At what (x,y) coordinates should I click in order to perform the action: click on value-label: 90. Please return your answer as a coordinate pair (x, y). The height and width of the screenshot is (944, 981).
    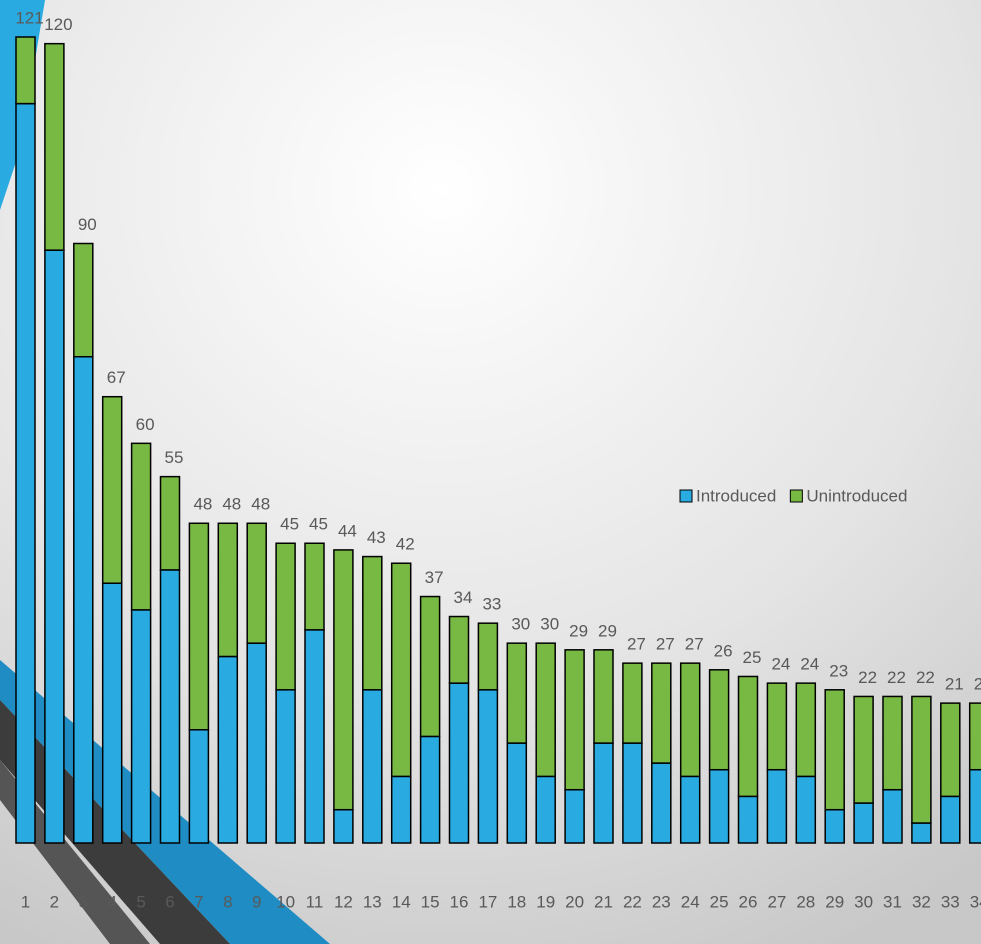
    Looking at the image, I should click on (87, 224).